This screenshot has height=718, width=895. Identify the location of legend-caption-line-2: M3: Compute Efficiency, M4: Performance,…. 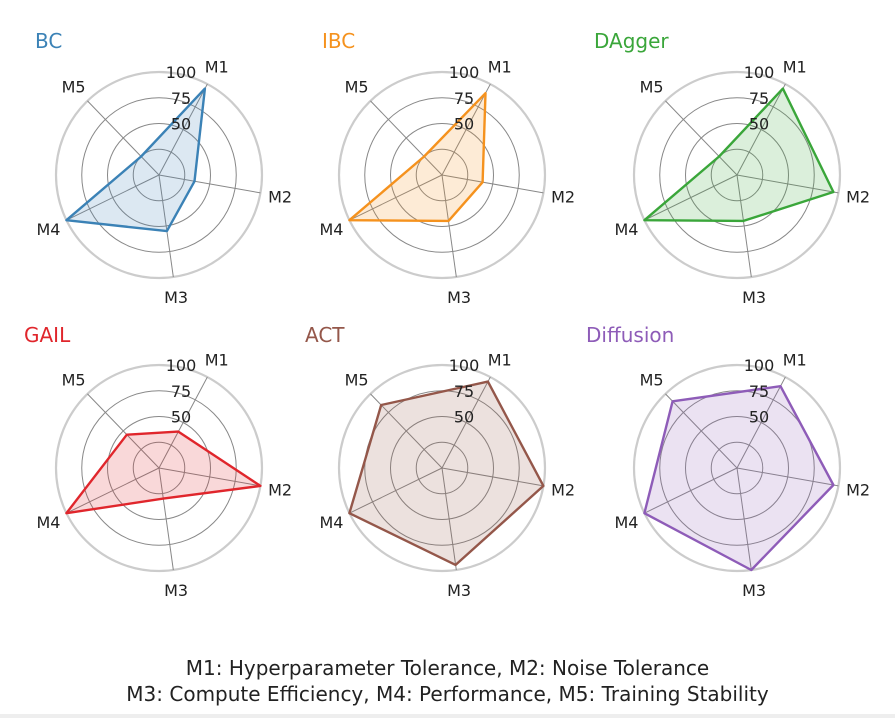
(447, 694).